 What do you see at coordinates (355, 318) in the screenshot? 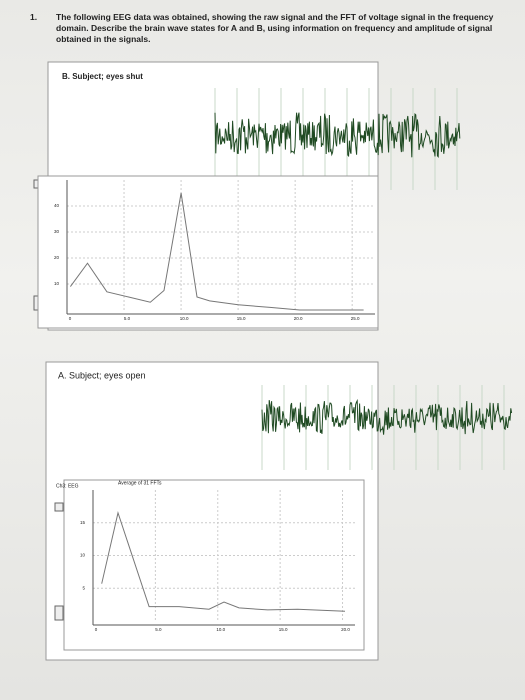
I see `x-tick-label: 25.0` at bounding box center [355, 318].